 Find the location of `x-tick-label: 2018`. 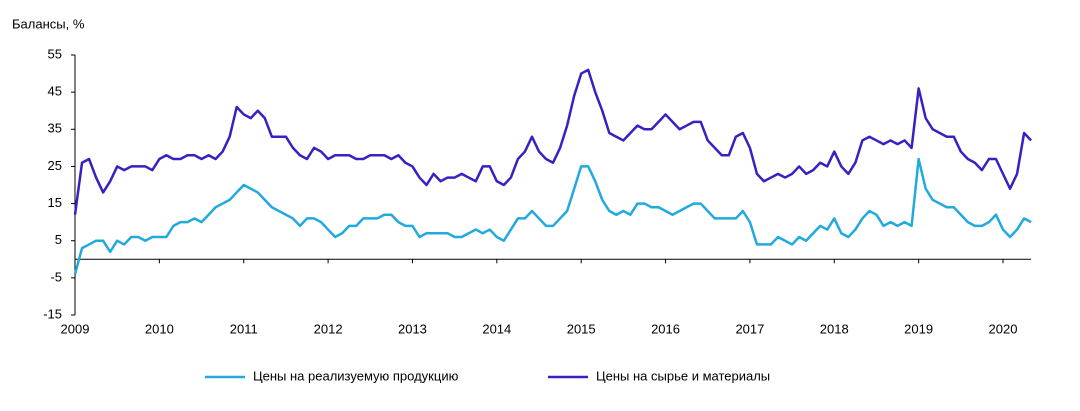

x-tick-label: 2018 is located at coordinates (834, 328).